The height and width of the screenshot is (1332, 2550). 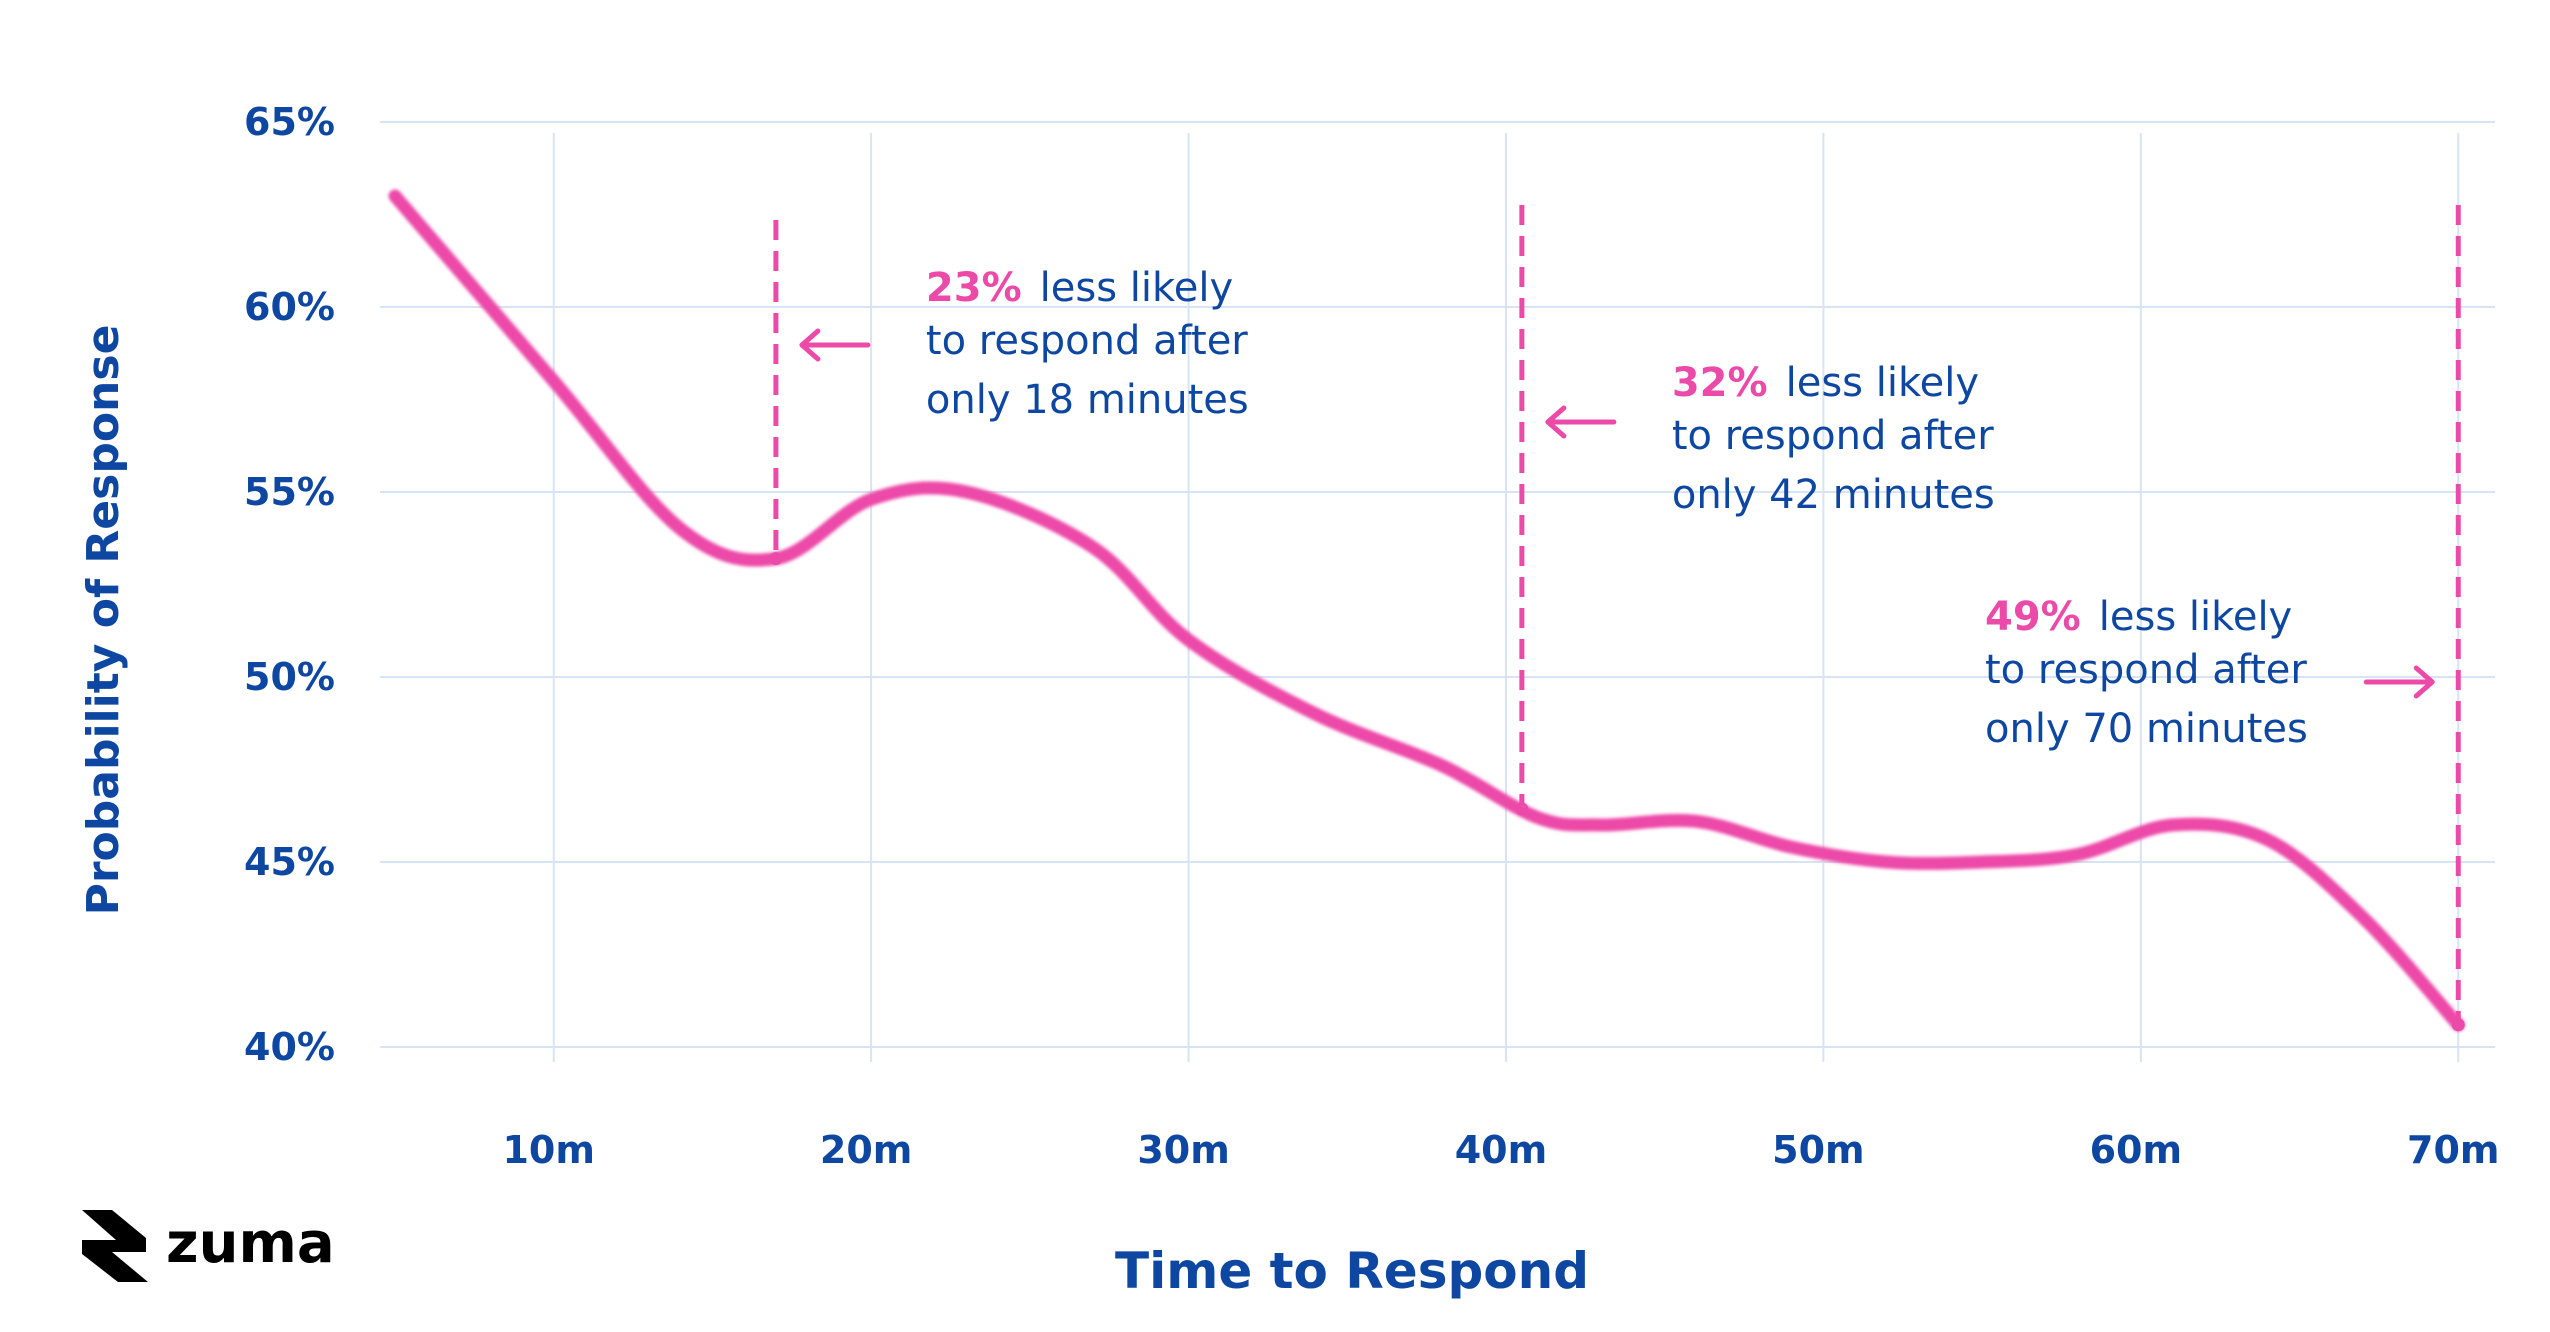 I want to click on x-tick-label: 50m, so click(x=1818, y=1150).